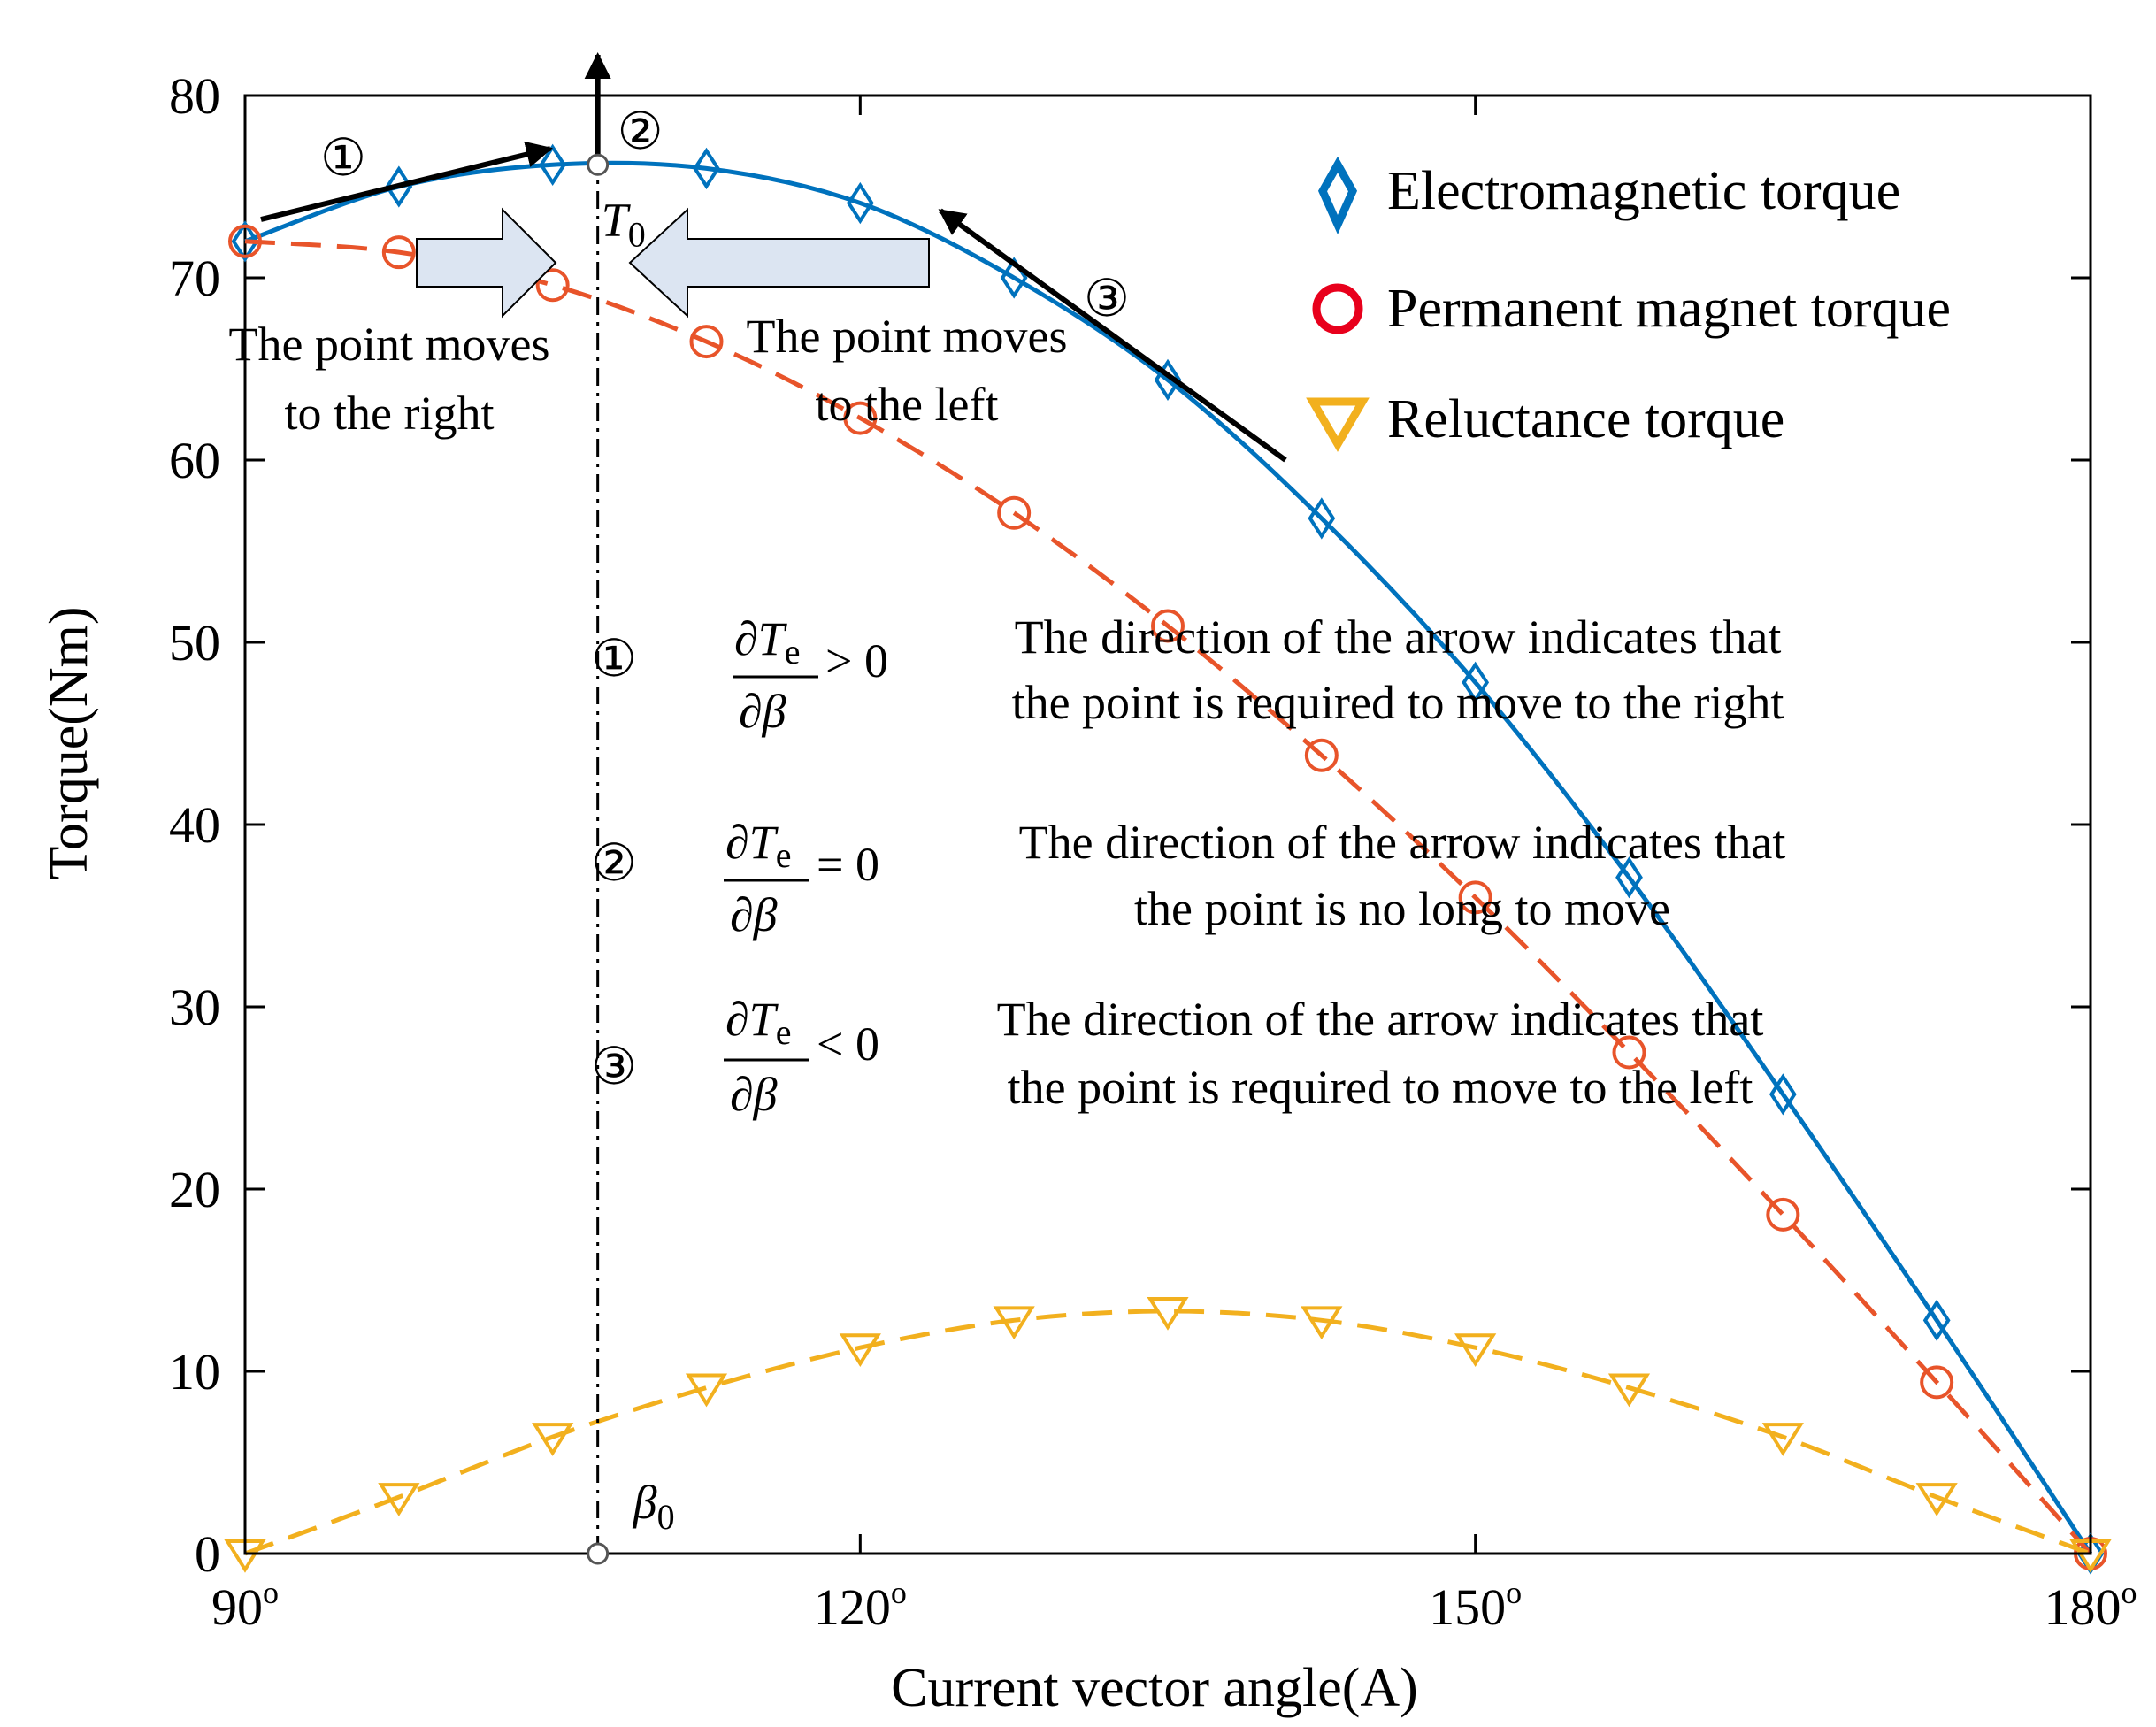 This screenshot has width=2156, height=1727. I want to click on y-axis-label: Torque(Nm), so click(69, 743).